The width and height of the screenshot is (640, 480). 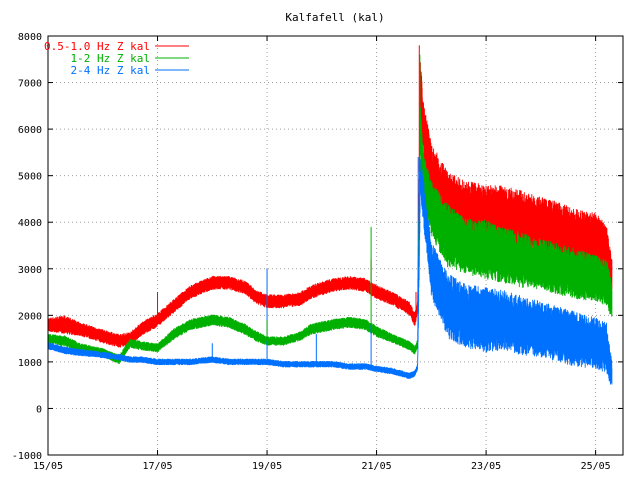 I want to click on x-tick-label: 23/05, so click(x=486, y=466).